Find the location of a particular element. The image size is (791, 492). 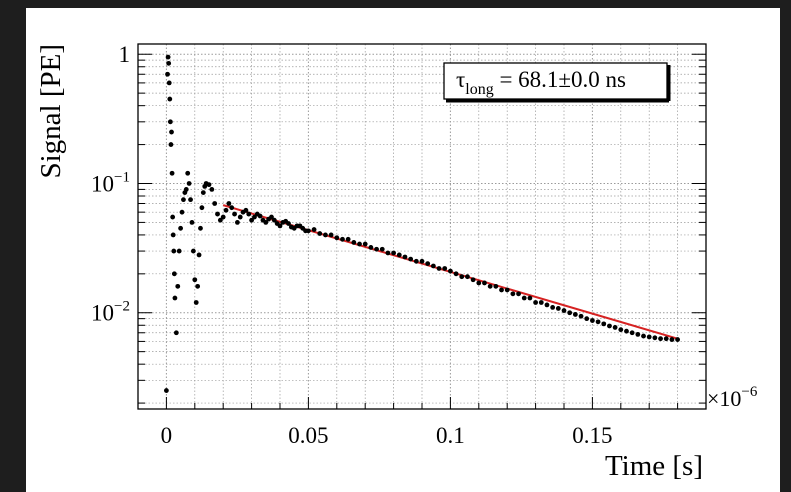

x-exponent-label: ×10⁻⁶ is located at coordinates (732, 397).